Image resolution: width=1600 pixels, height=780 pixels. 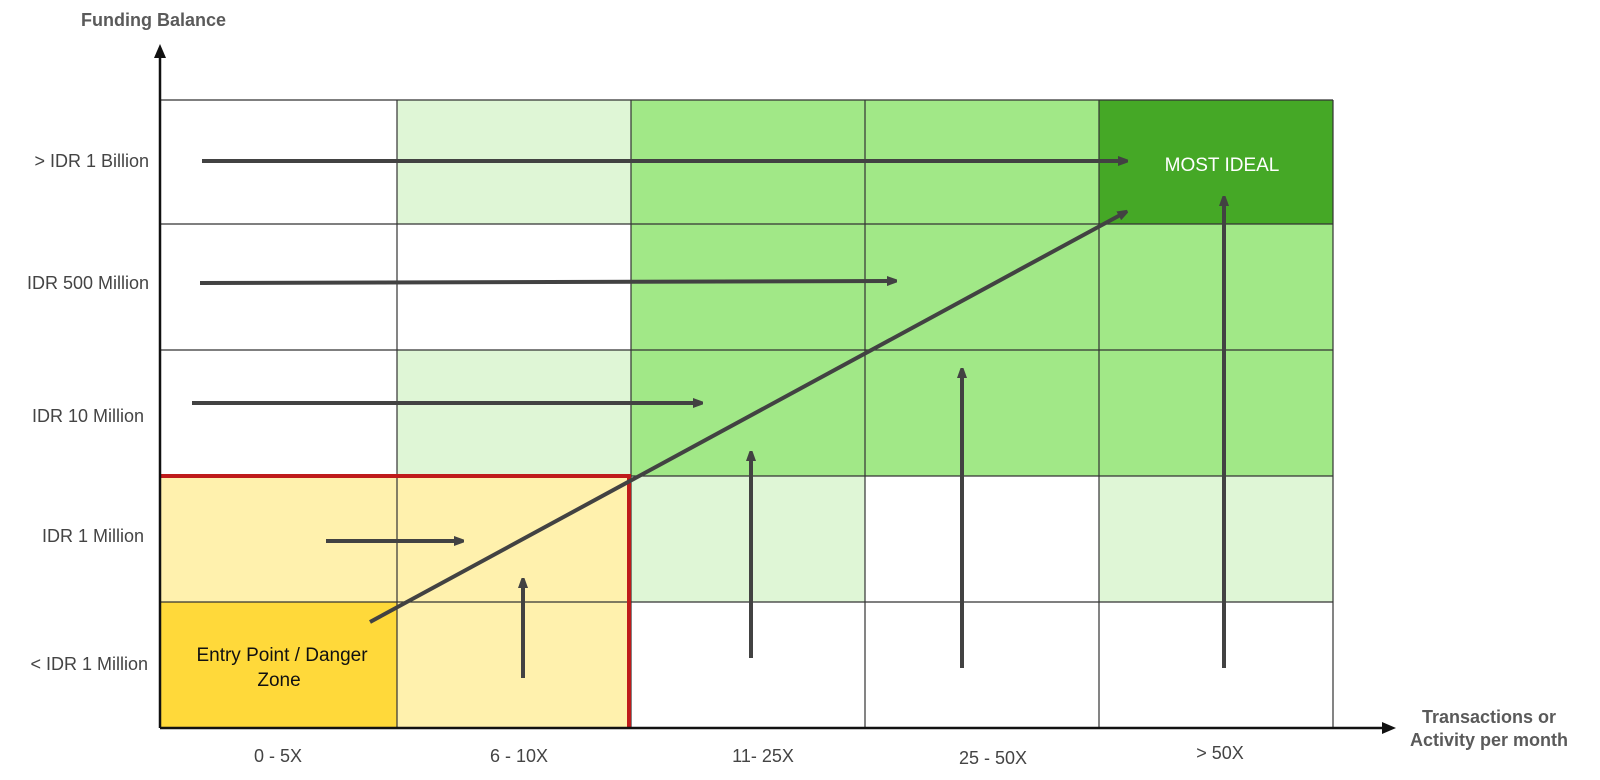 I want to click on entry-zone-label-line2: Zone, so click(x=278, y=680).